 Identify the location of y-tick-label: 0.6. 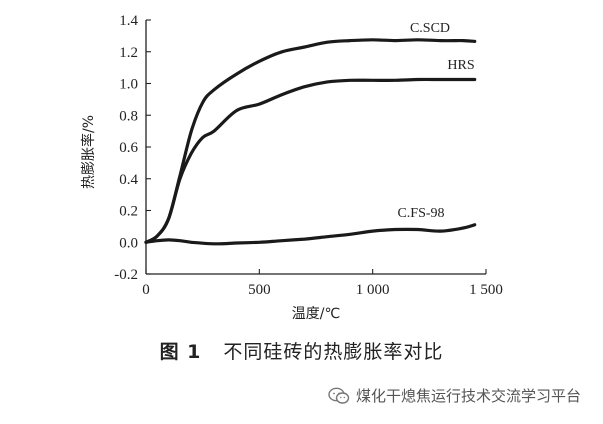
(128, 148).